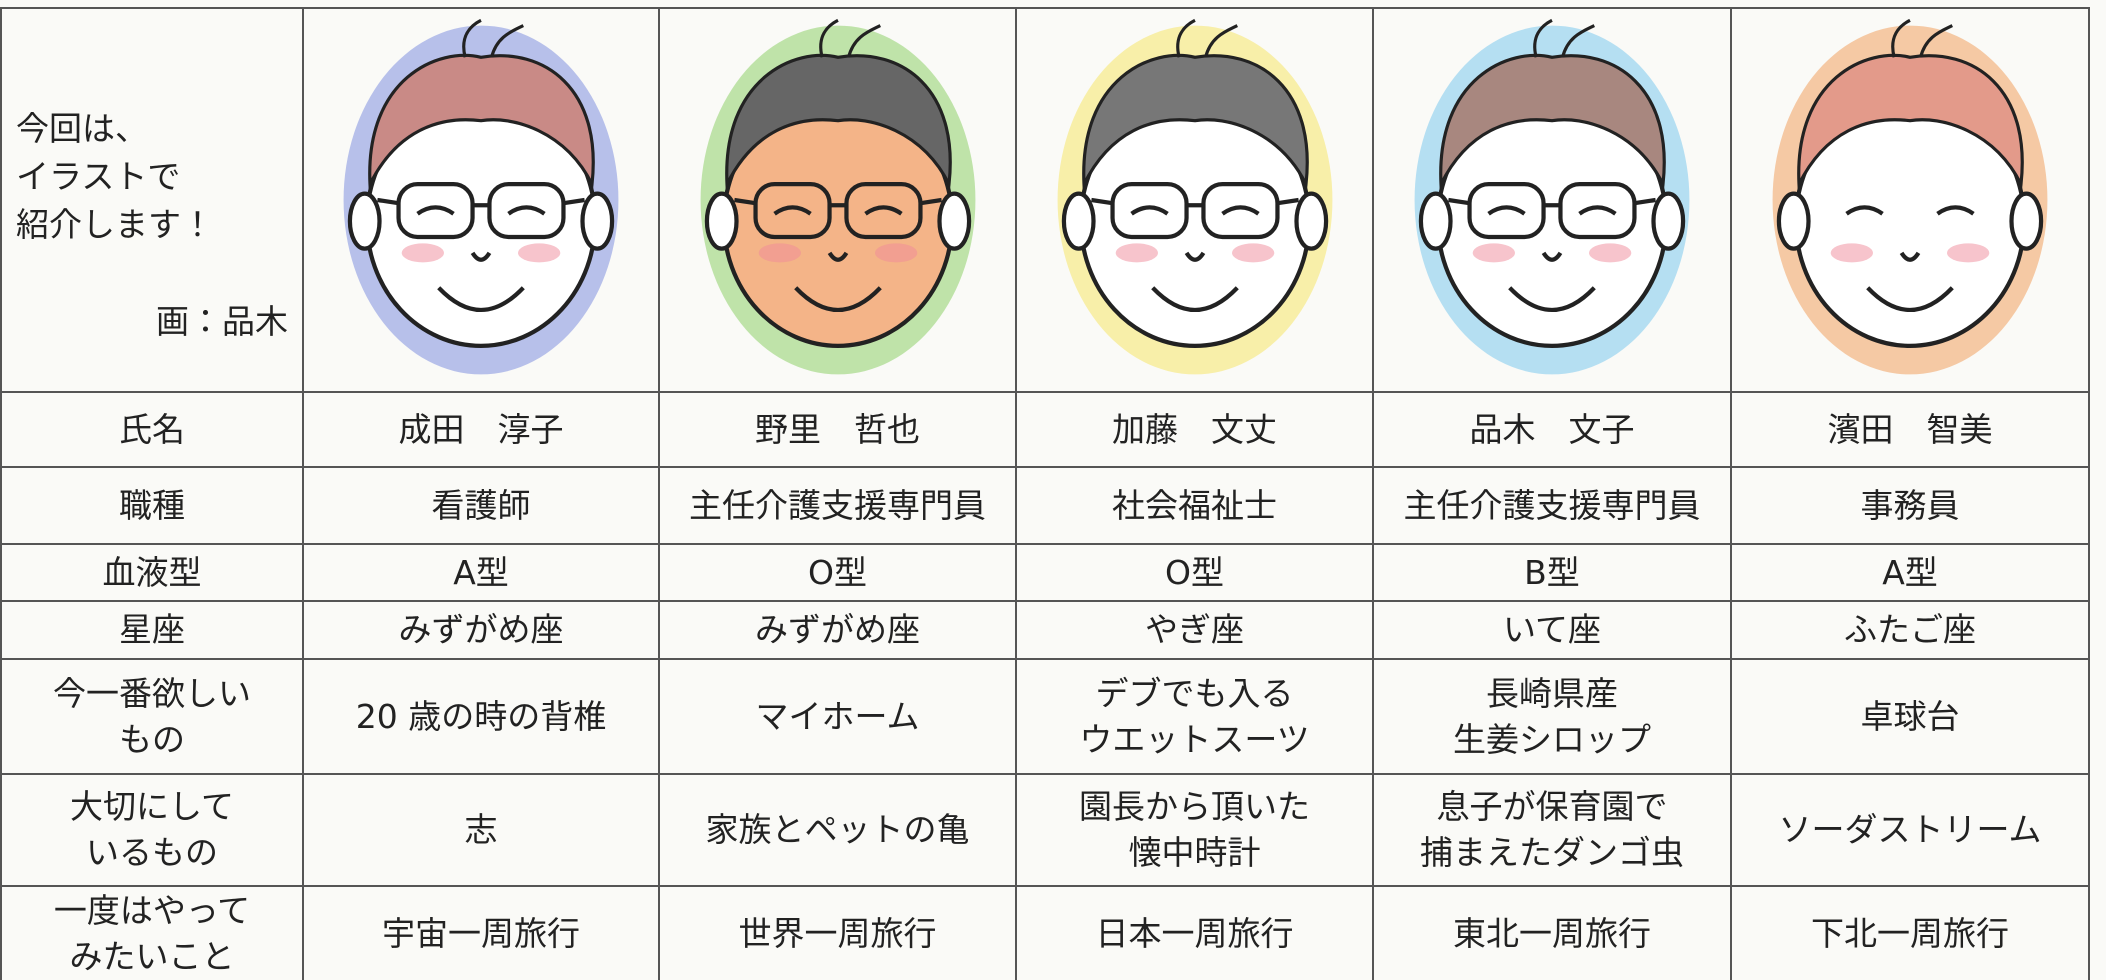 The image size is (2106, 980). I want to click on text-line: 日本一周旅行, so click(1194, 933).